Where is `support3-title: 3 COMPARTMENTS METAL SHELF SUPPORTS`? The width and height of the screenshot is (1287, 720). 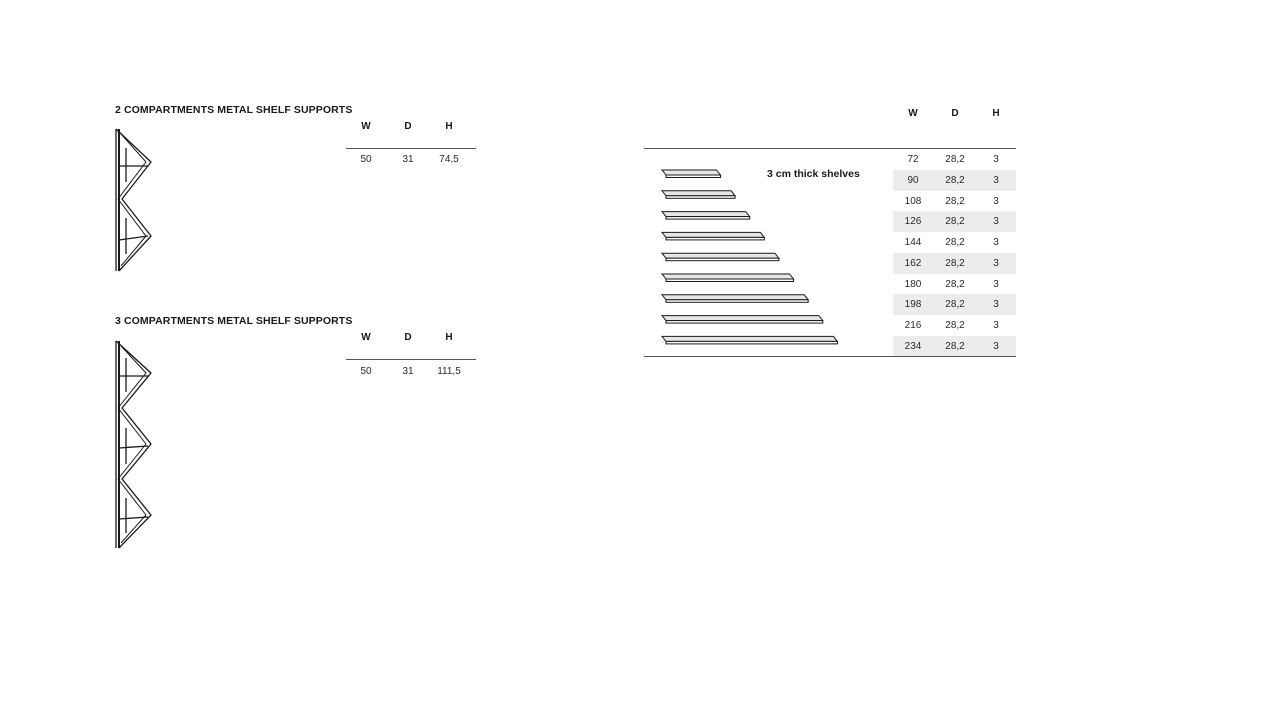 support3-title: 3 COMPARTMENTS METAL SHELF SUPPORTS is located at coordinates (234, 321).